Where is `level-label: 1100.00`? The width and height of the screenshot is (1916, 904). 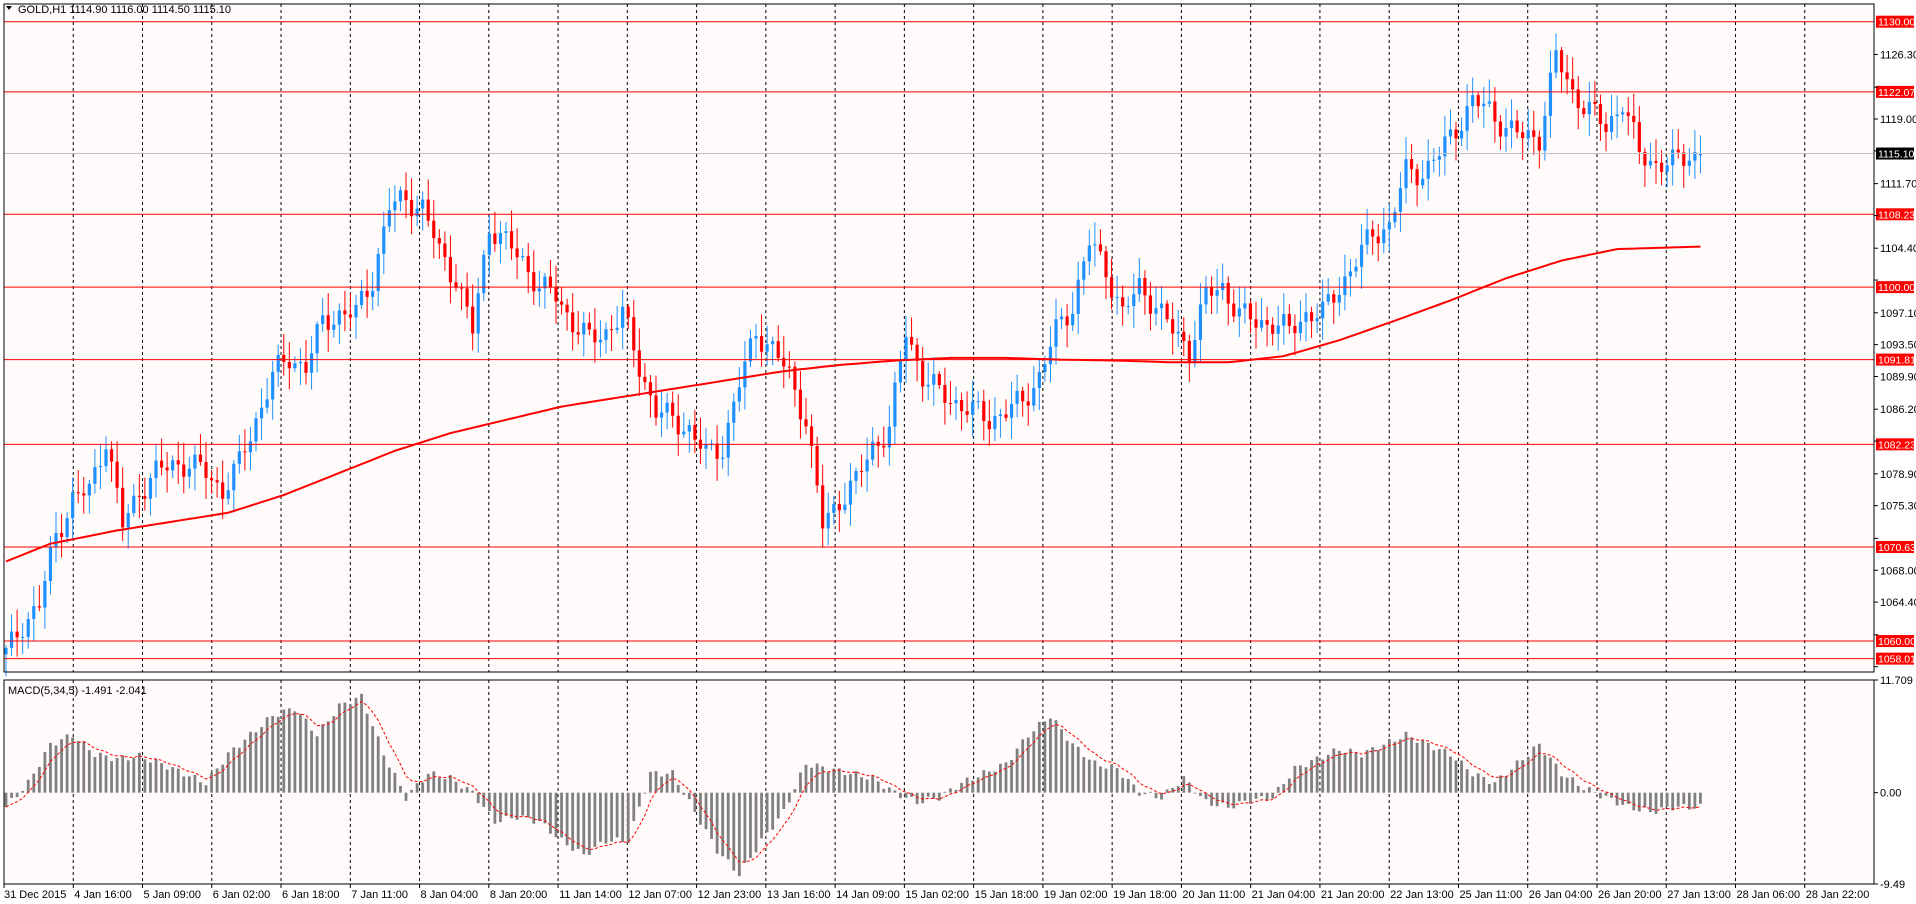 level-label: 1100.00 is located at coordinates (1896, 288).